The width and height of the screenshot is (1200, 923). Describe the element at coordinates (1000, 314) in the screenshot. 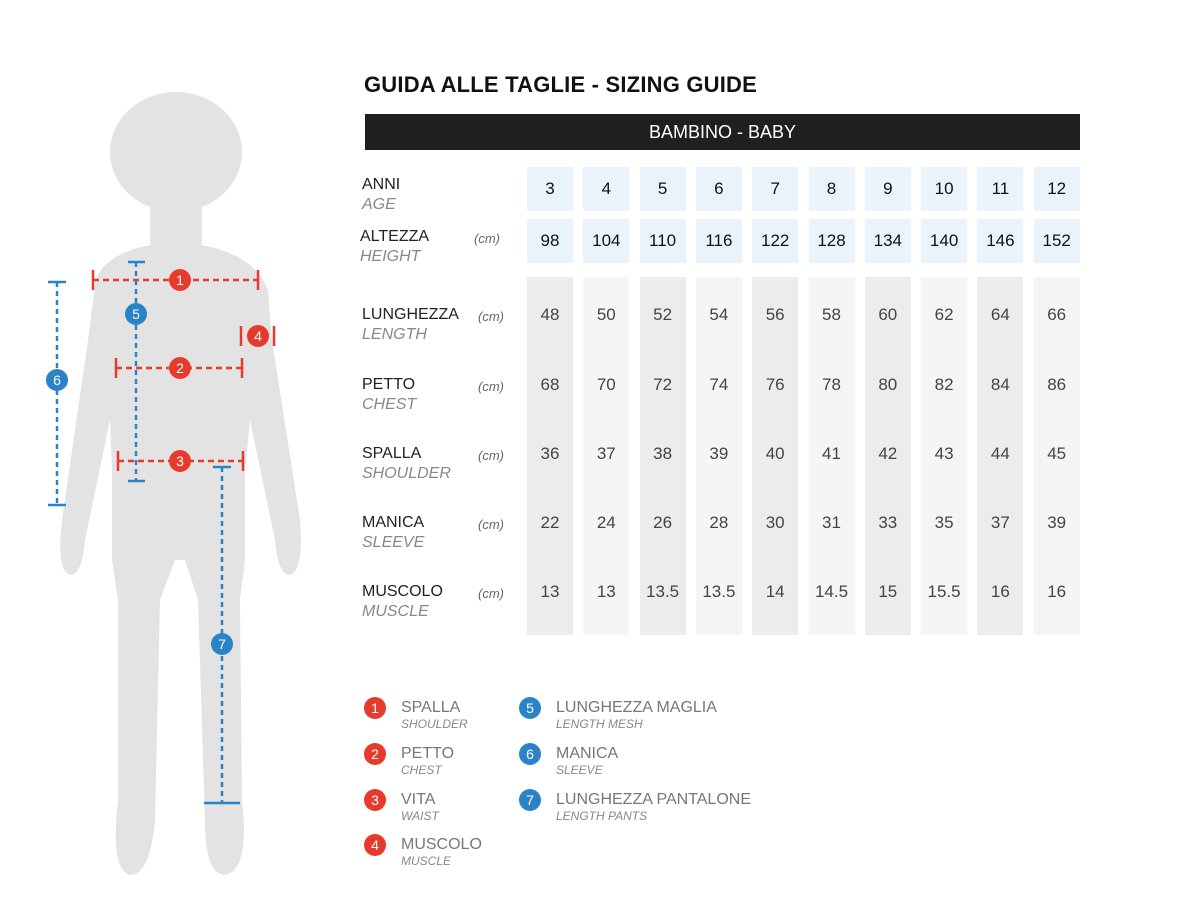

I see `table-cell: 64` at that location.